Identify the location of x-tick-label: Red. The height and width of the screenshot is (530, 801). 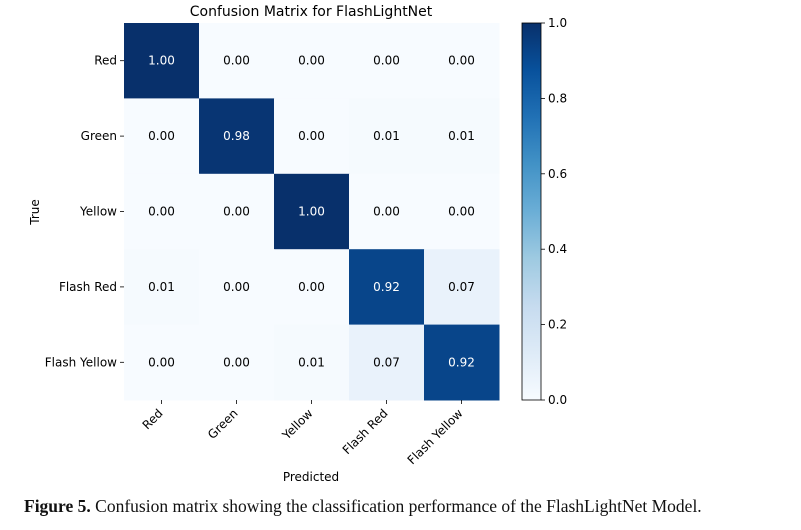
(153, 419).